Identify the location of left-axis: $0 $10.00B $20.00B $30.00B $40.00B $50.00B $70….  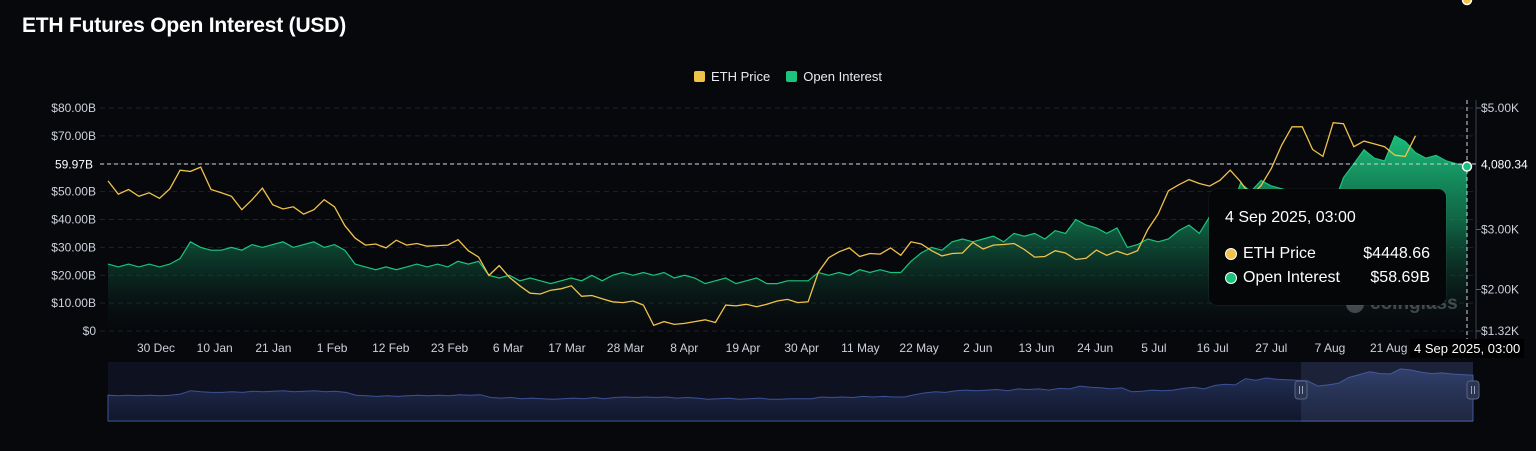
(73, 219).